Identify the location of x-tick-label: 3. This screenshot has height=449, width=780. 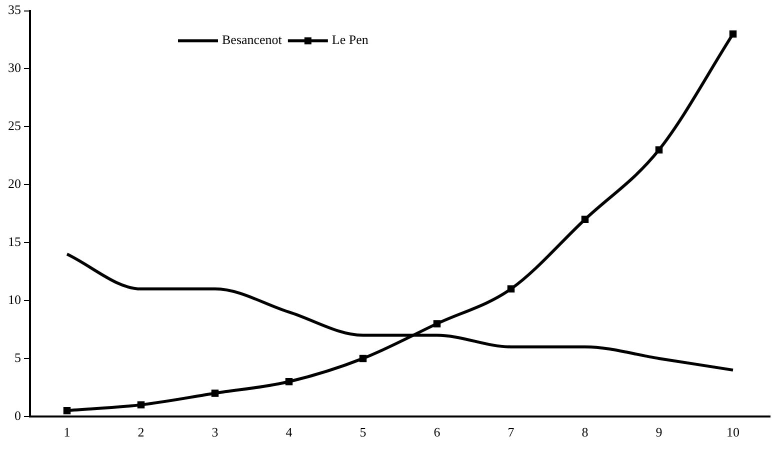
(215, 432).